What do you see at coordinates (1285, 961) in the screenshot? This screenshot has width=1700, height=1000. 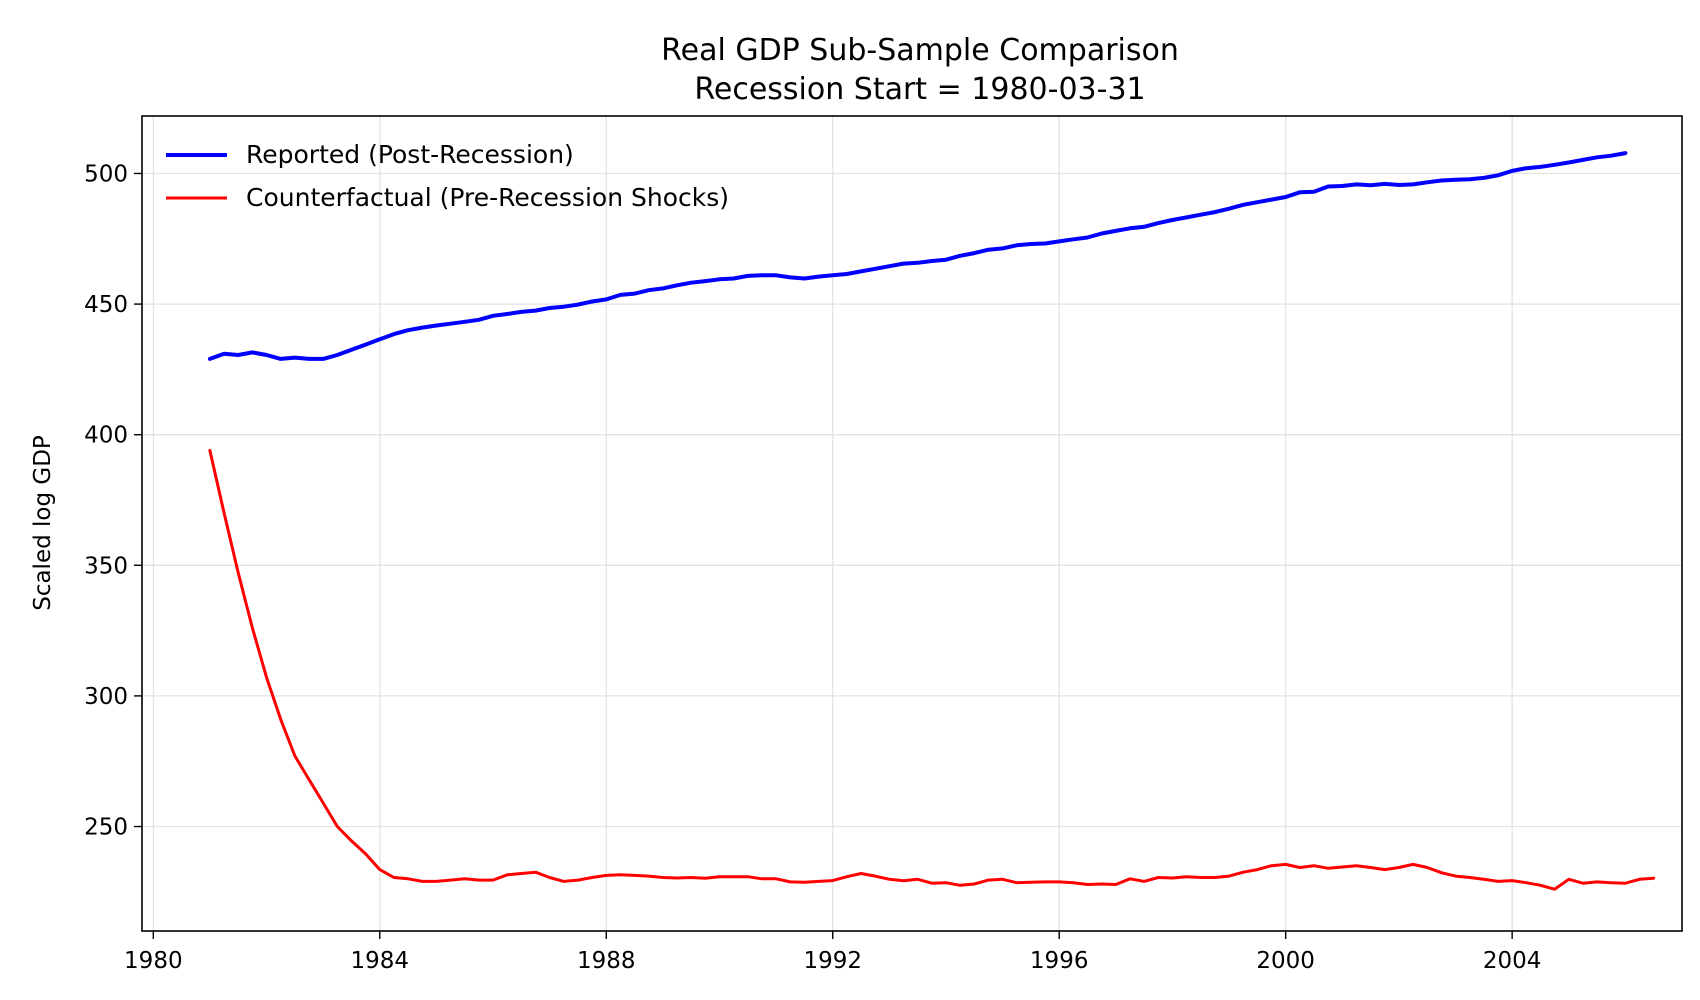 I see `x-tick-label: 2000` at bounding box center [1285, 961].